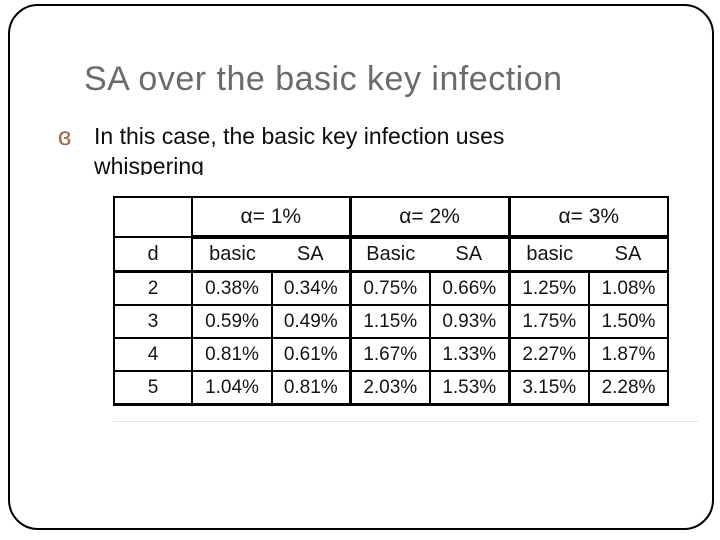 This screenshot has height=540, width=720. I want to click on alpha-header-row: α= 1% α= 2% α= 3%, so click(391, 217).